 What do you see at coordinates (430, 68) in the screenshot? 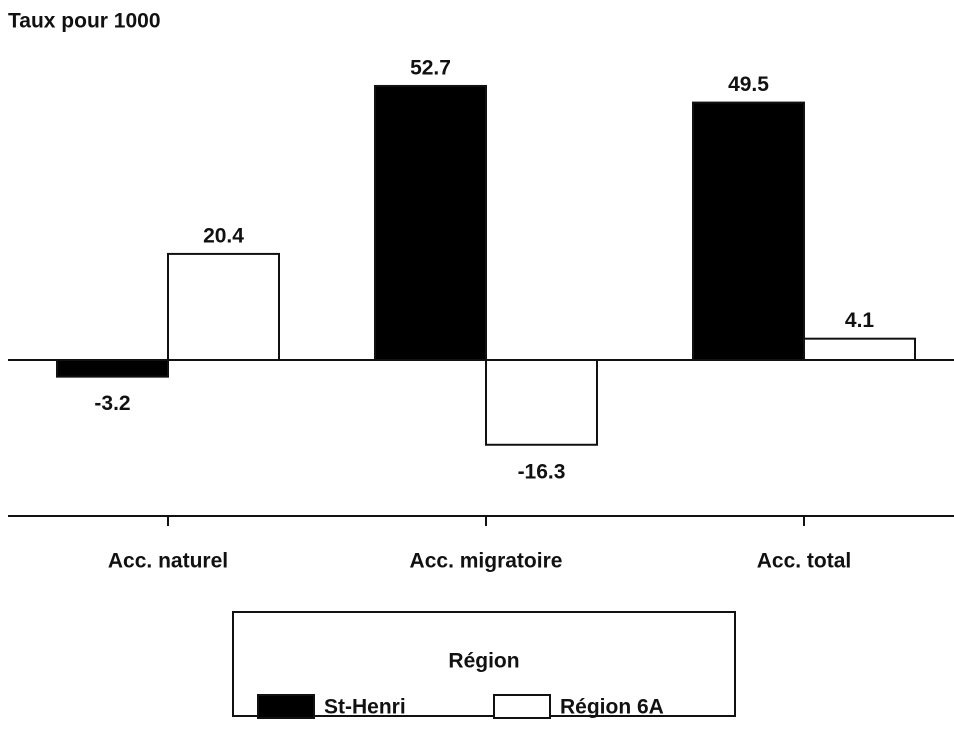
I see `value-label: 52.7` at bounding box center [430, 68].